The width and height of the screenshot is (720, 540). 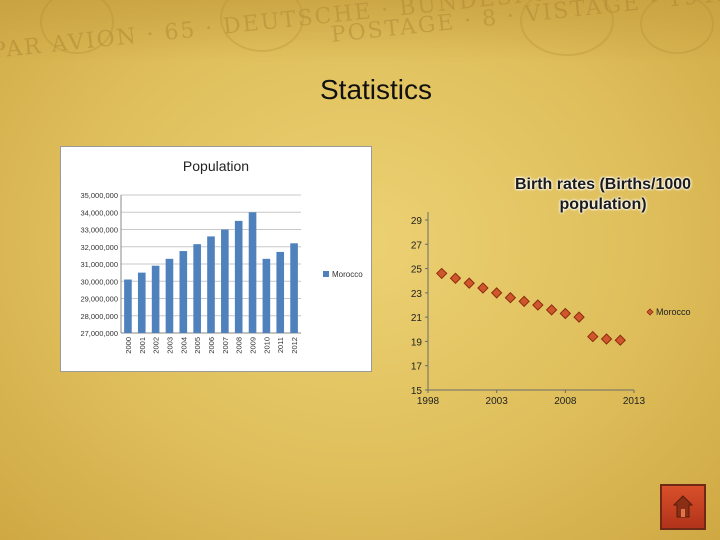 What do you see at coordinates (417, 270) in the screenshot?
I see `y-tick-label: 25` at bounding box center [417, 270].